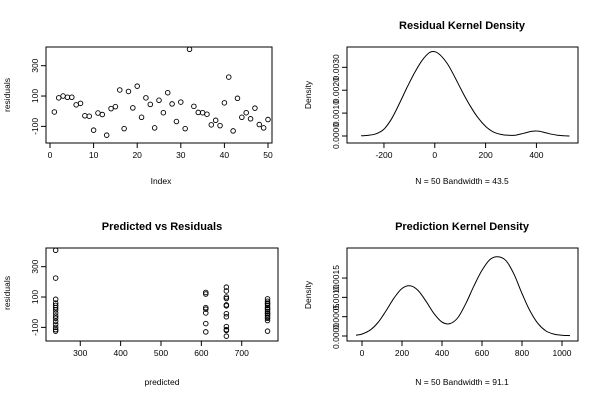  I want to click on y-tick-label: -100, so click(35, 126).